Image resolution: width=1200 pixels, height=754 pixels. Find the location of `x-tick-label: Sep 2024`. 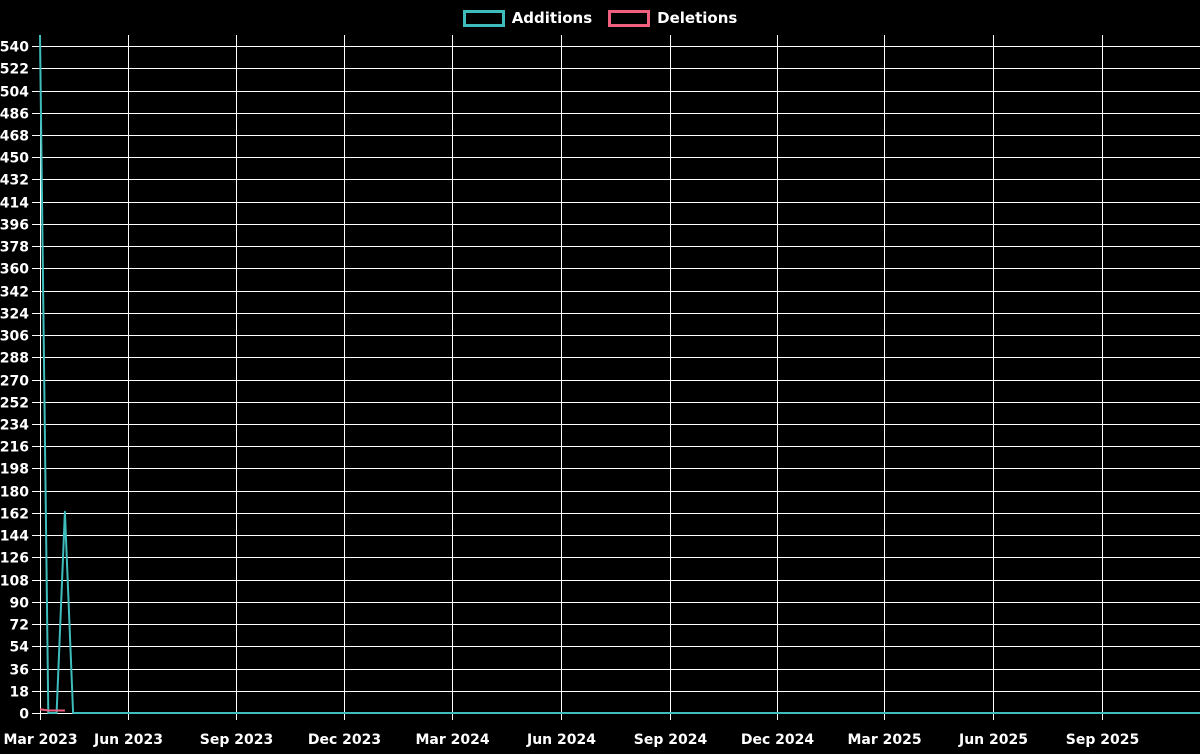

x-tick-label: Sep 2024 is located at coordinates (671, 740).